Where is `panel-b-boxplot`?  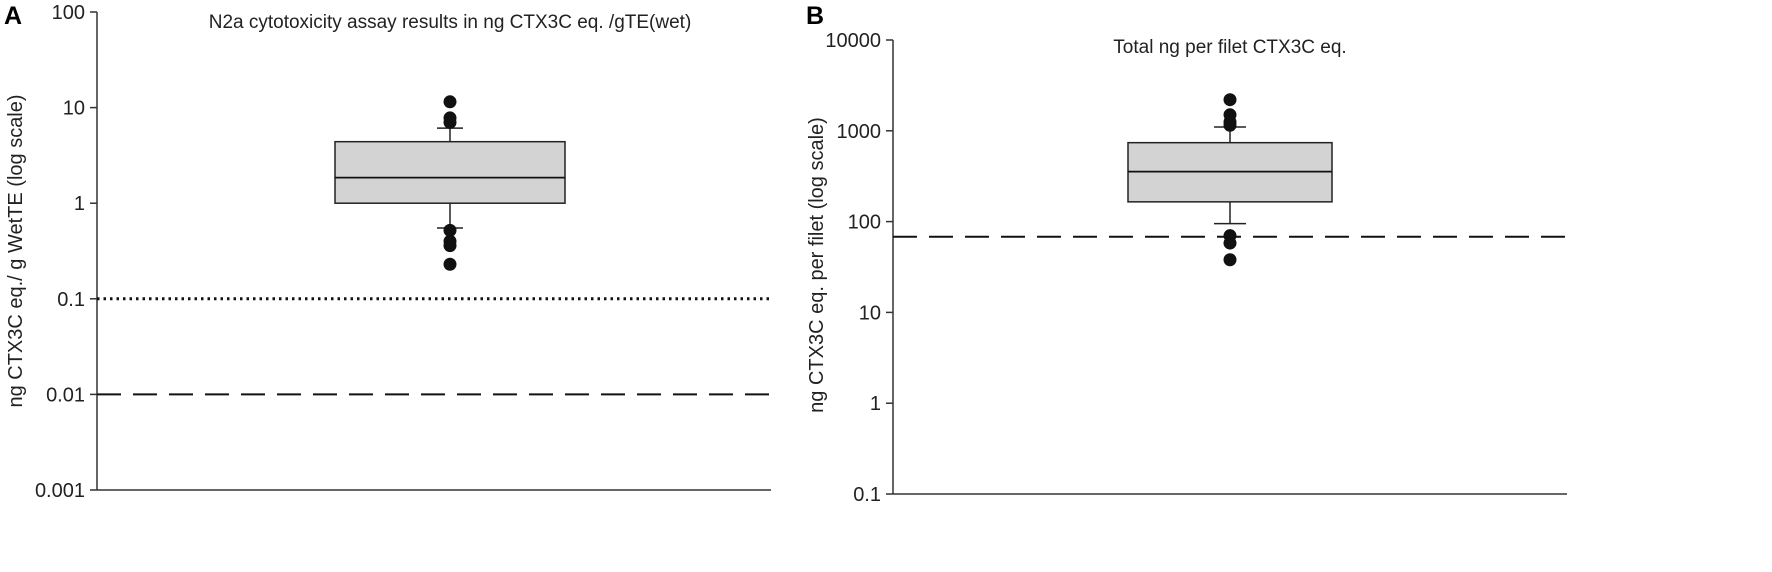 panel-b-boxplot is located at coordinates (1230, 180).